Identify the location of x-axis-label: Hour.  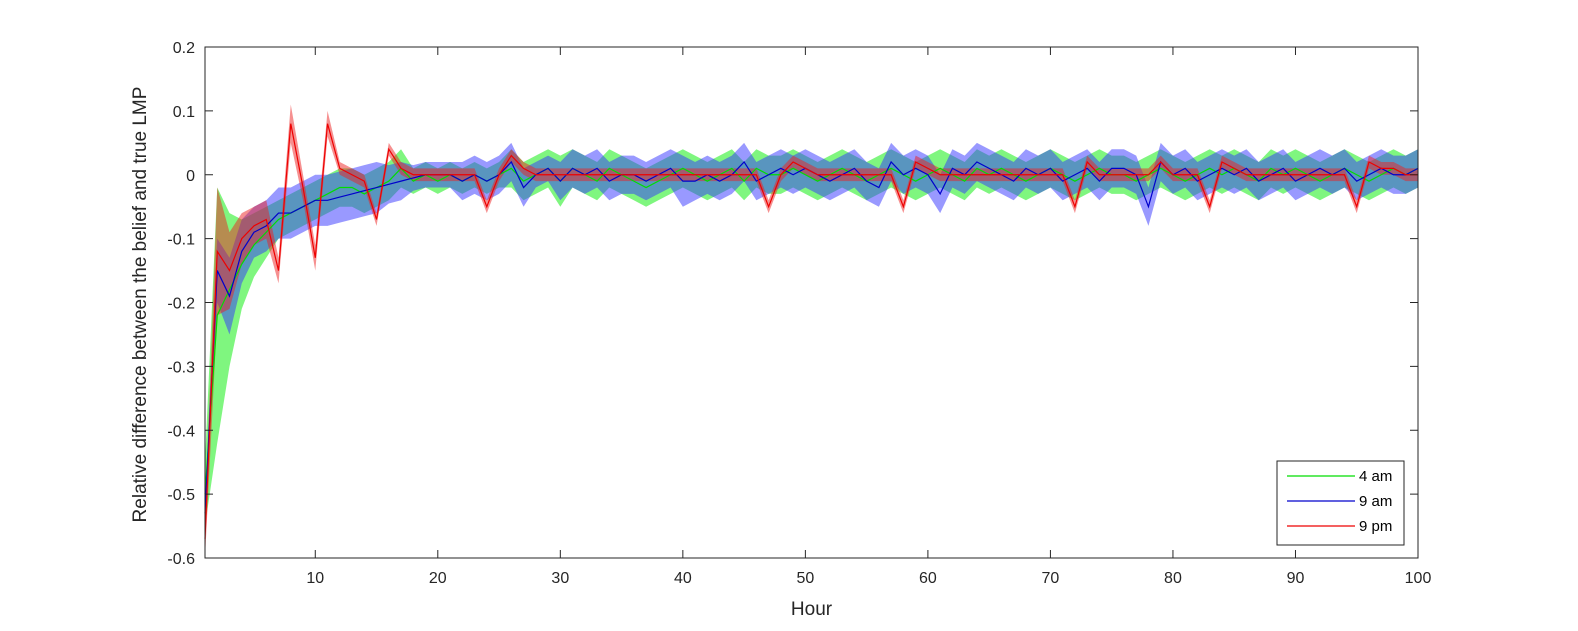
(812, 609).